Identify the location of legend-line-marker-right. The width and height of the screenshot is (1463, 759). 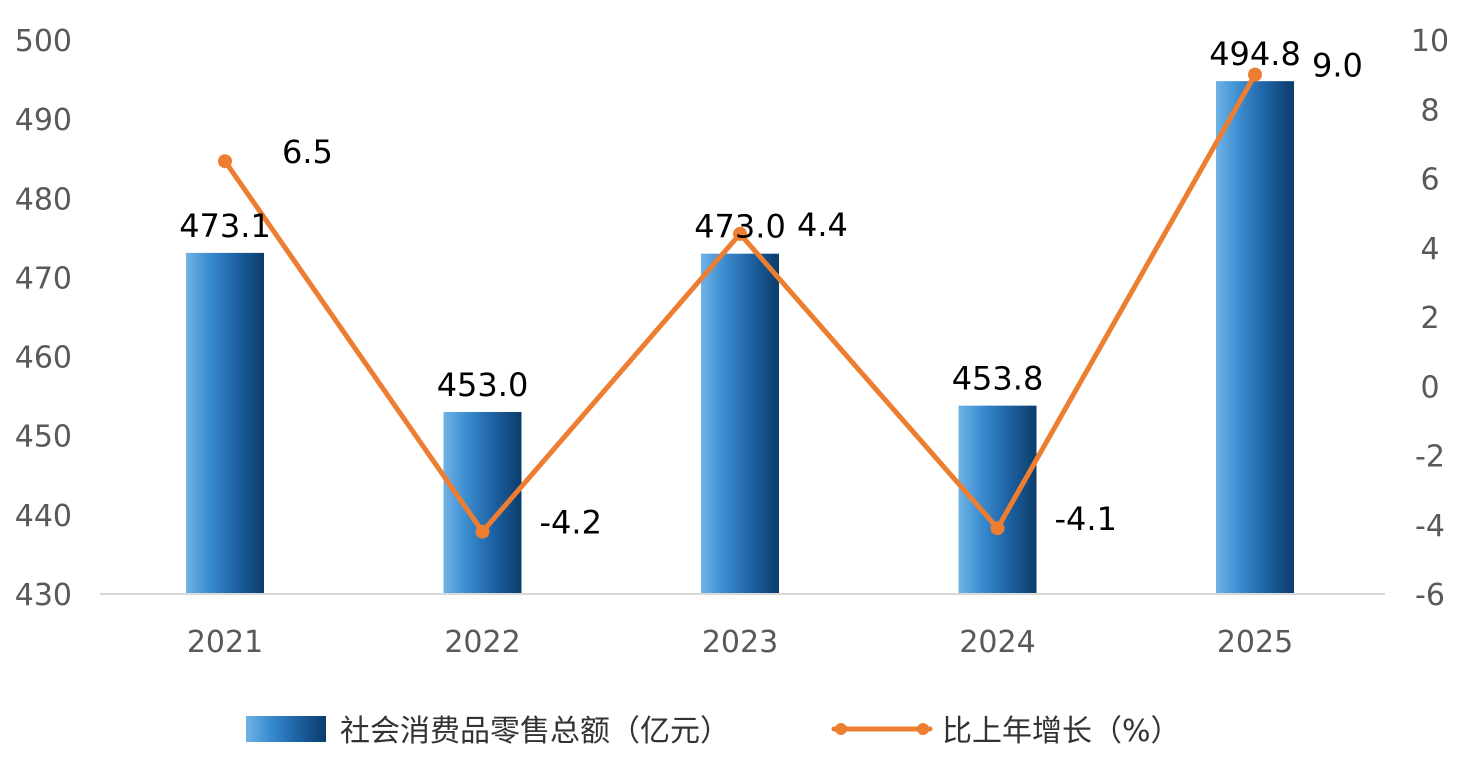
(923, 729).